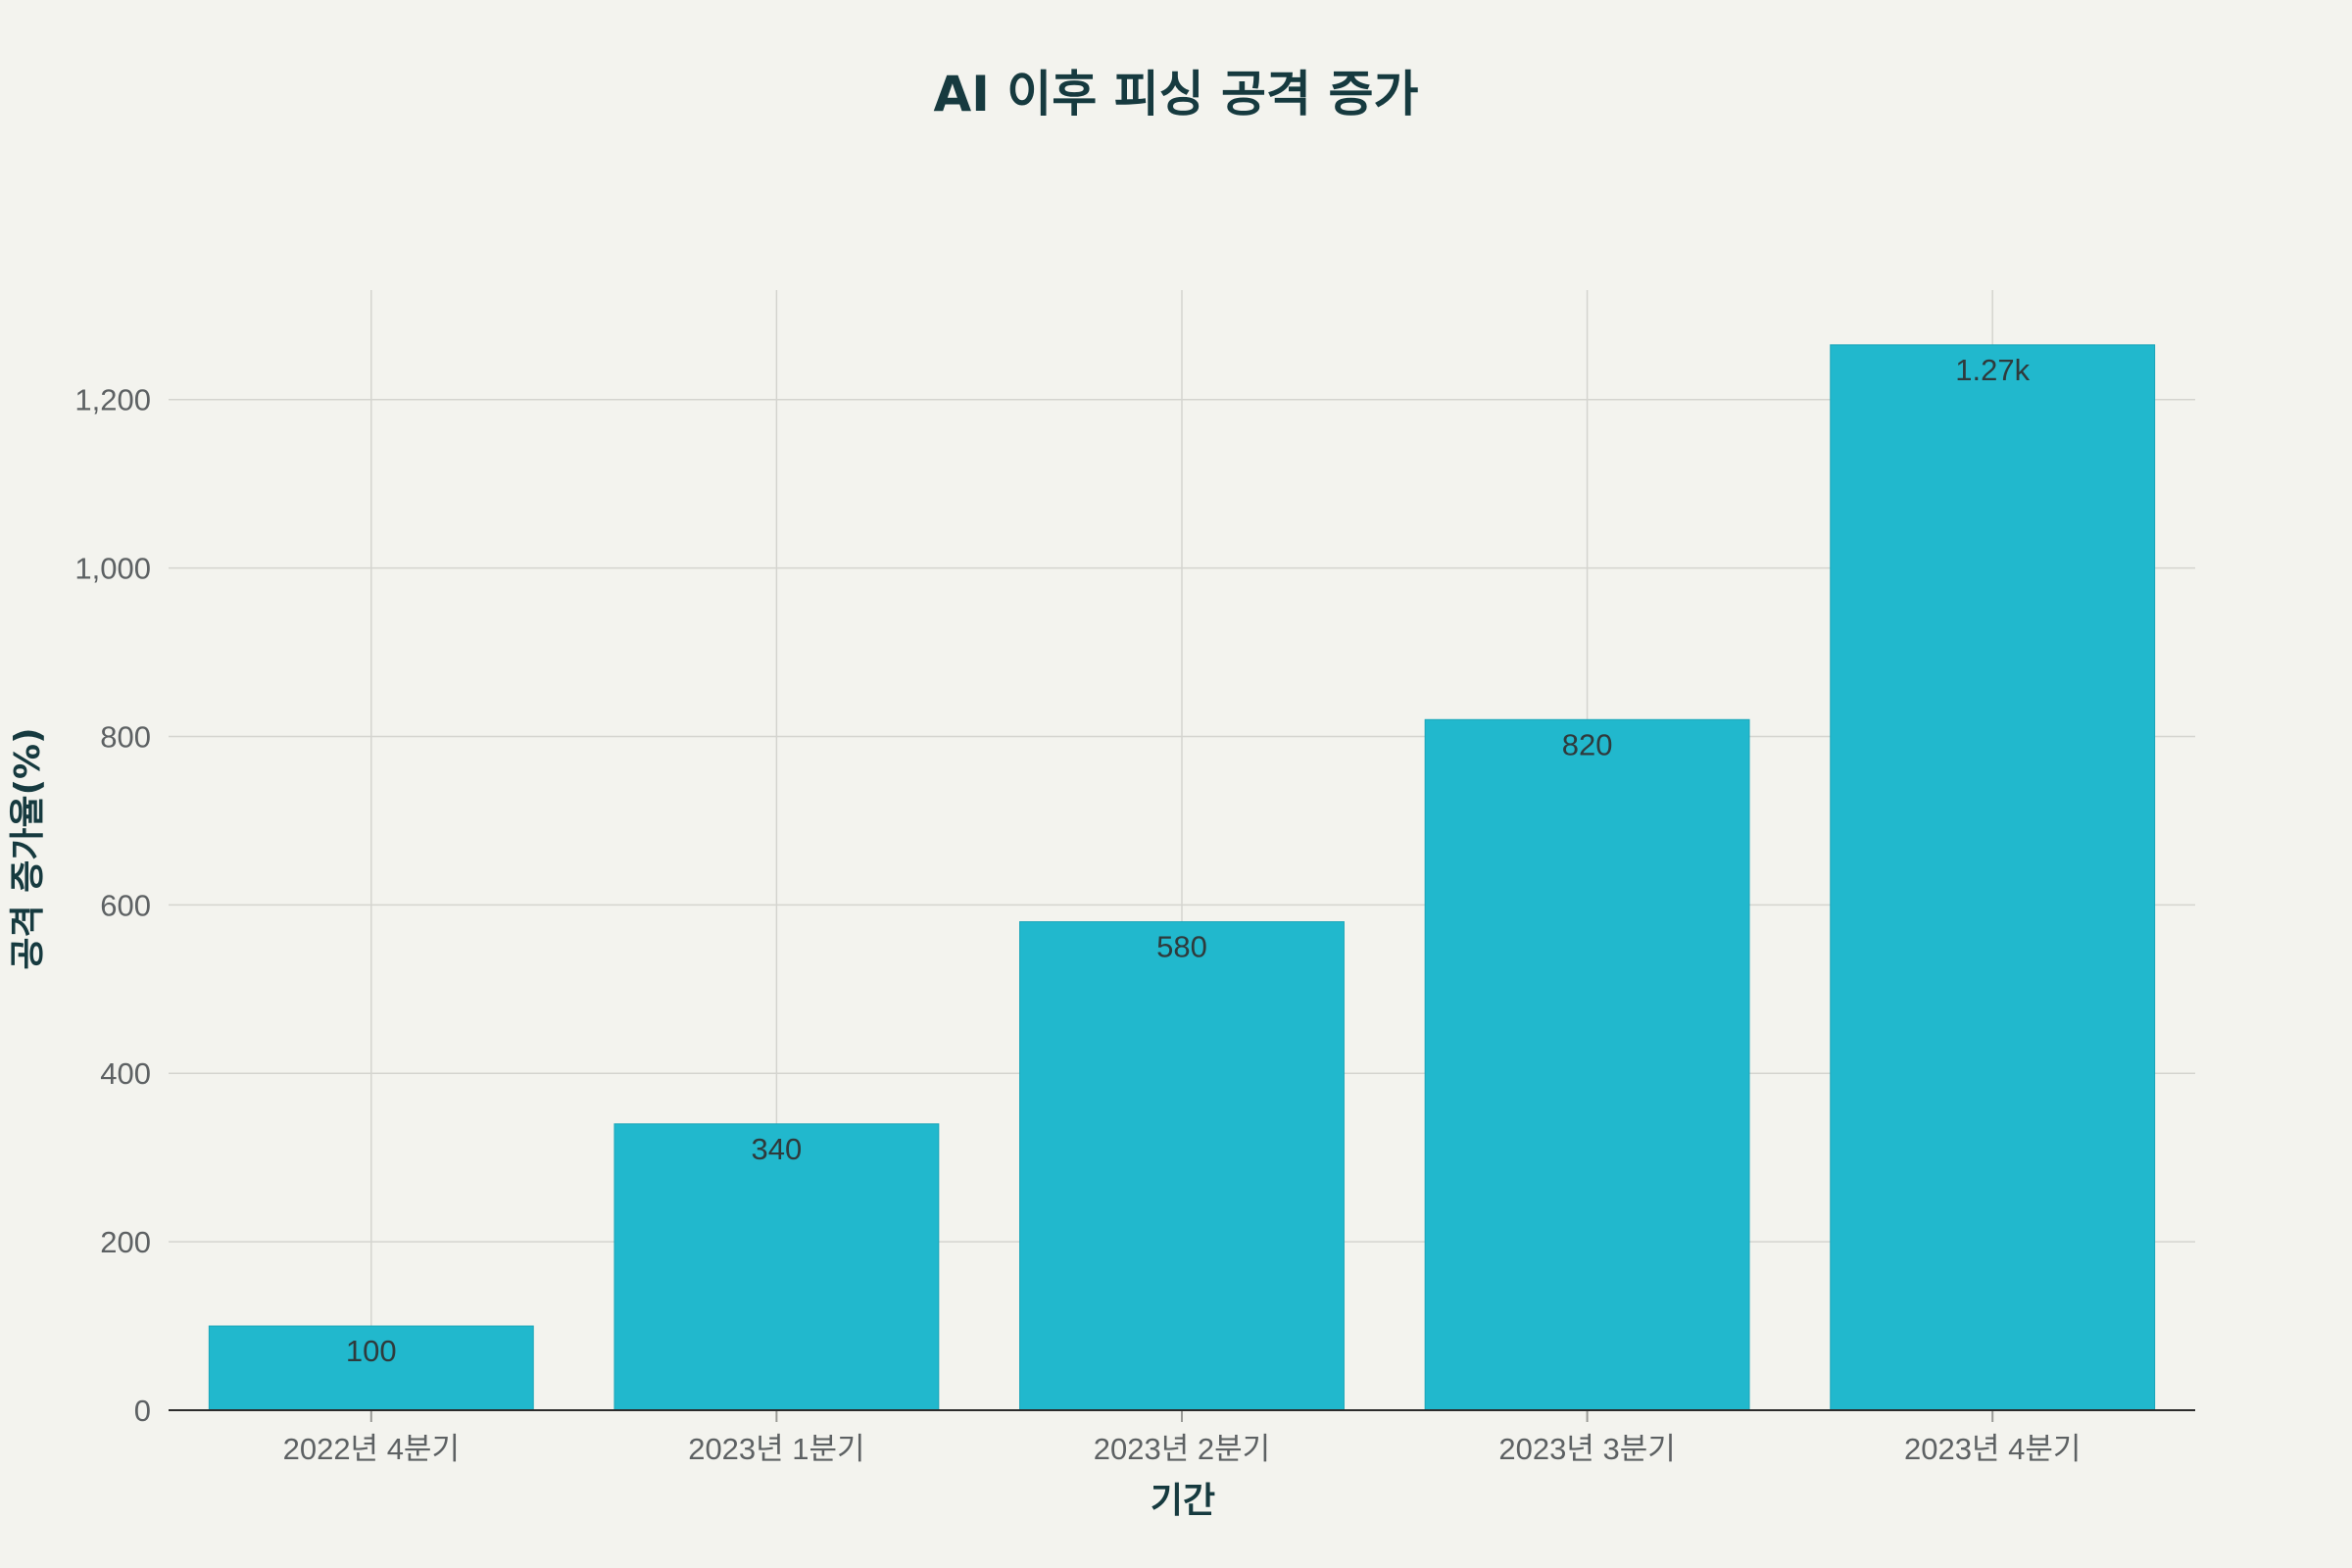  I want to click on x-tick-label: 2023년 4분기, so click(1992, 1449).